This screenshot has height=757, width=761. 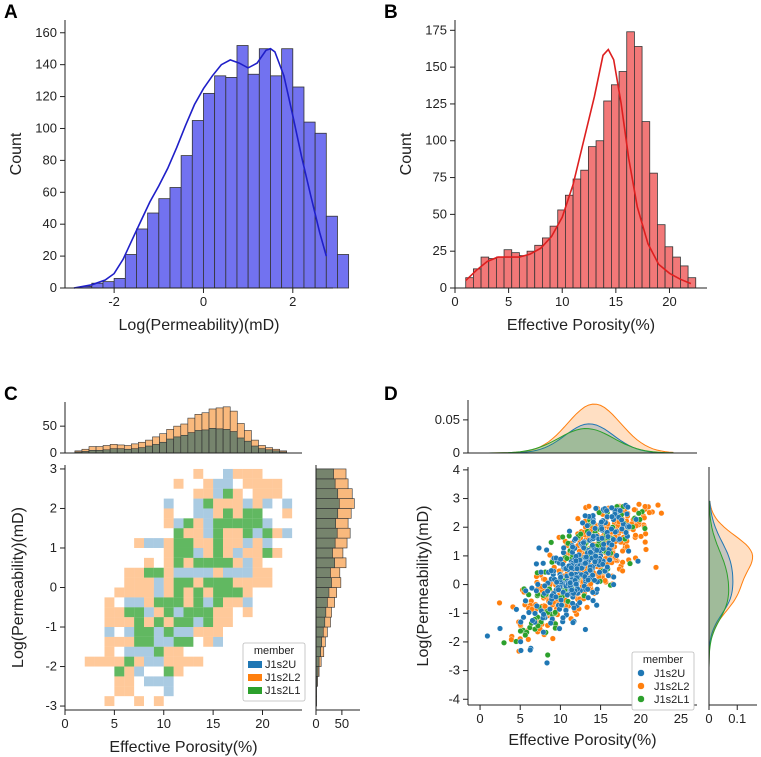 I want to click on panelD-top-y-tick-label: 0.05, so click(x=447, y=419).